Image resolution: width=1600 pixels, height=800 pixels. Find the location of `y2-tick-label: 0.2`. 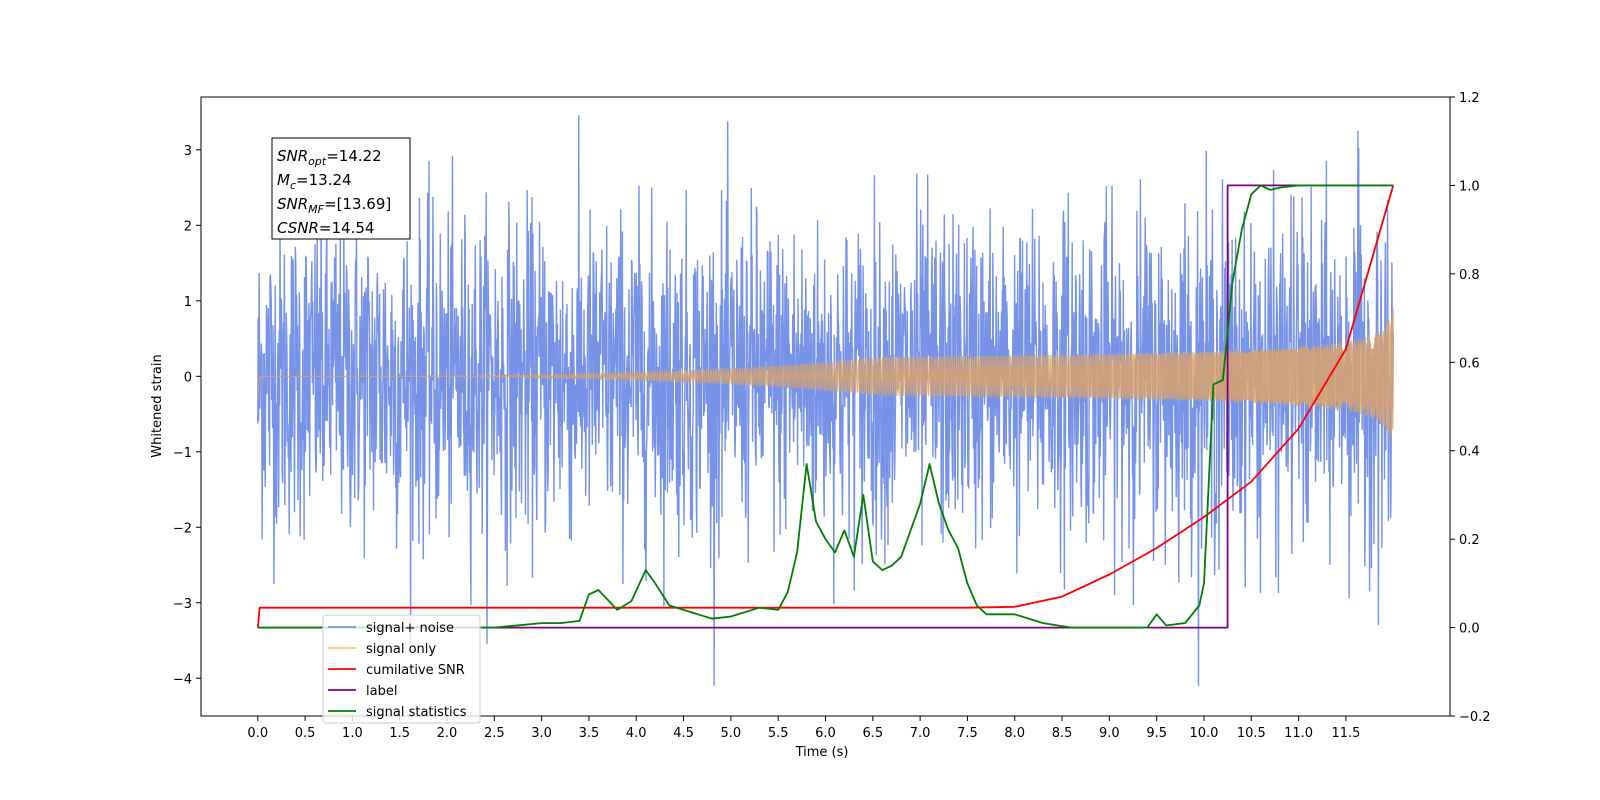

y2-tick-label: 0.2 is located at coordinates (1469, 540).